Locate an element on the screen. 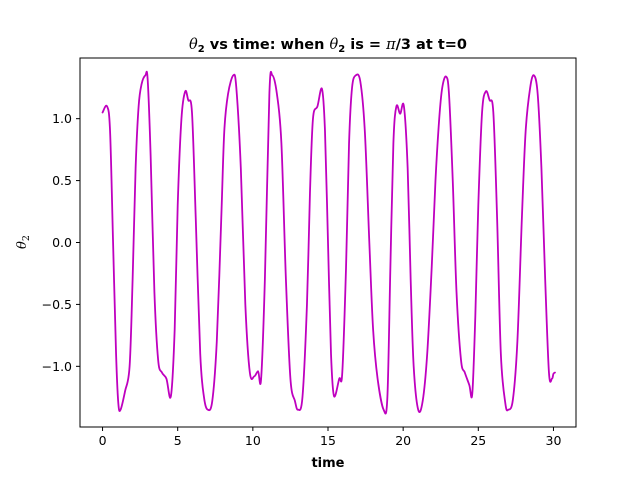 The image size is (640, 480). x-tick-label: 10 is located at coordinates (253, 440).